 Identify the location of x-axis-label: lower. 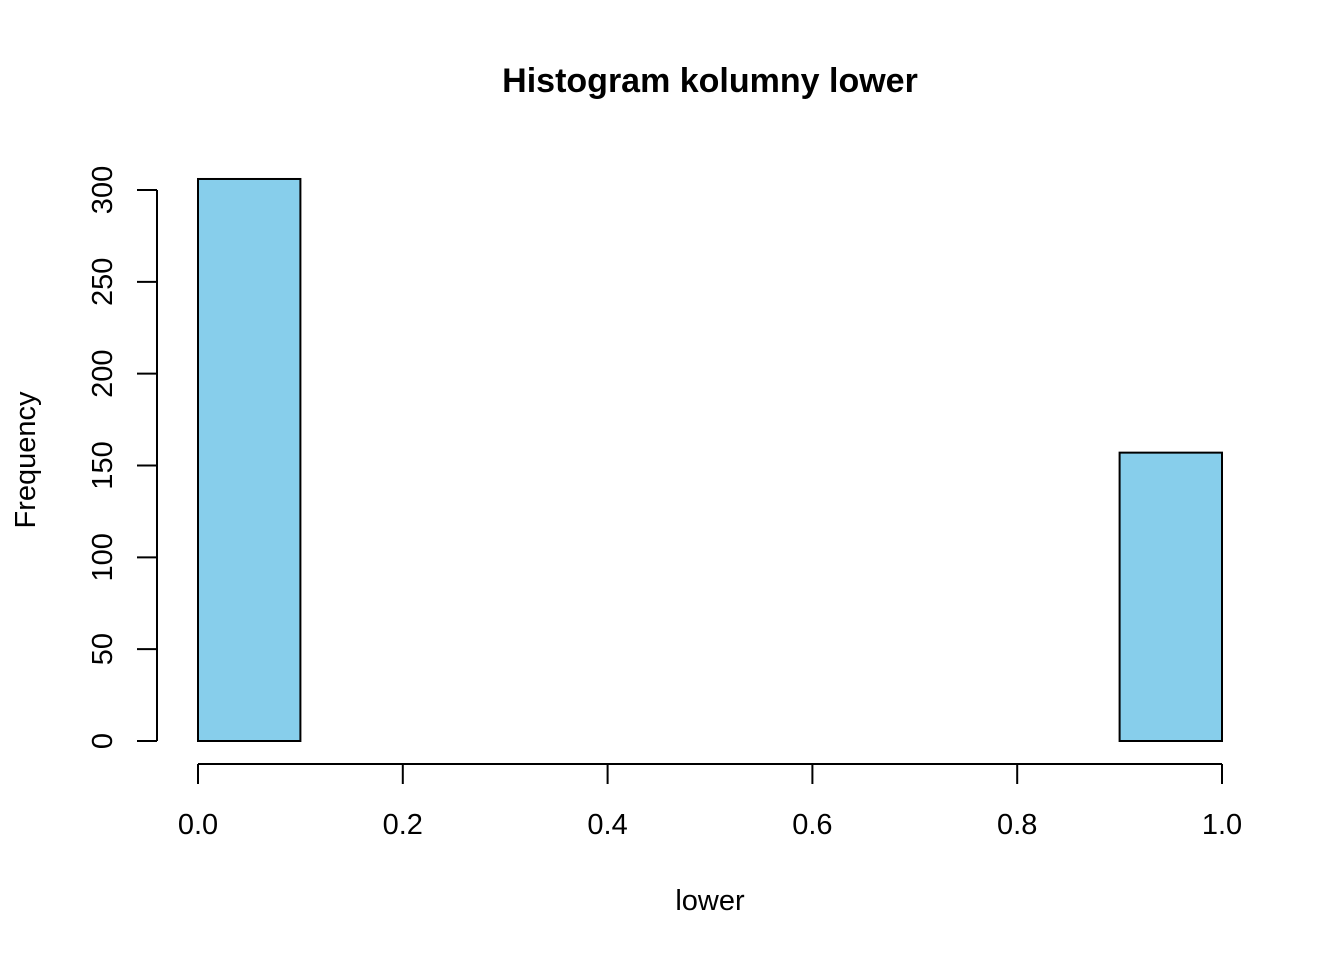
(710, 901).